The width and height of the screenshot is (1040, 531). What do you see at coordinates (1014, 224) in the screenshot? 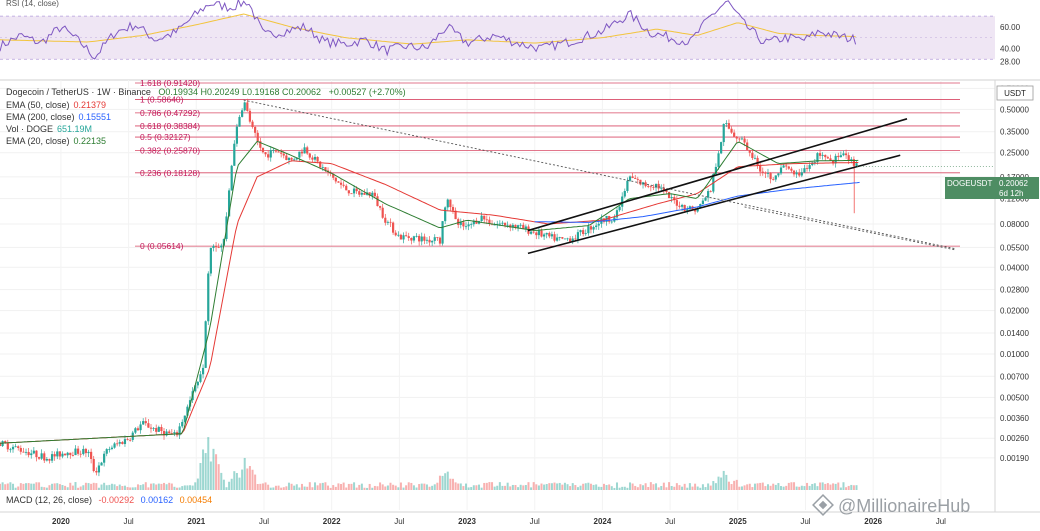
I see `y-tick-label: 0.08000` at bounding box center [1014, 224].